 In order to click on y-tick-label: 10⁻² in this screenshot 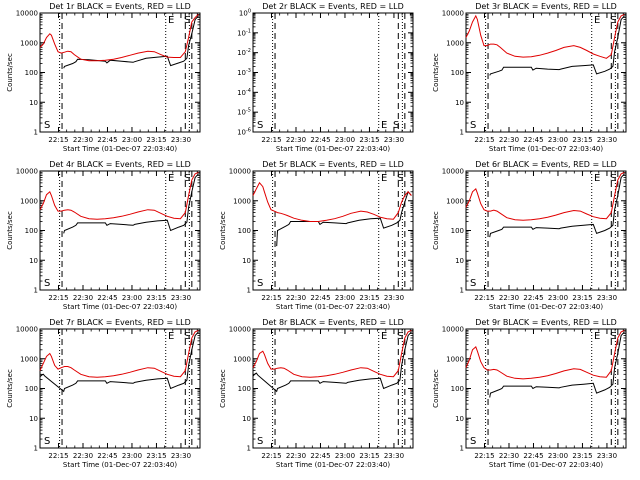, I will do `click(244, 52)`.